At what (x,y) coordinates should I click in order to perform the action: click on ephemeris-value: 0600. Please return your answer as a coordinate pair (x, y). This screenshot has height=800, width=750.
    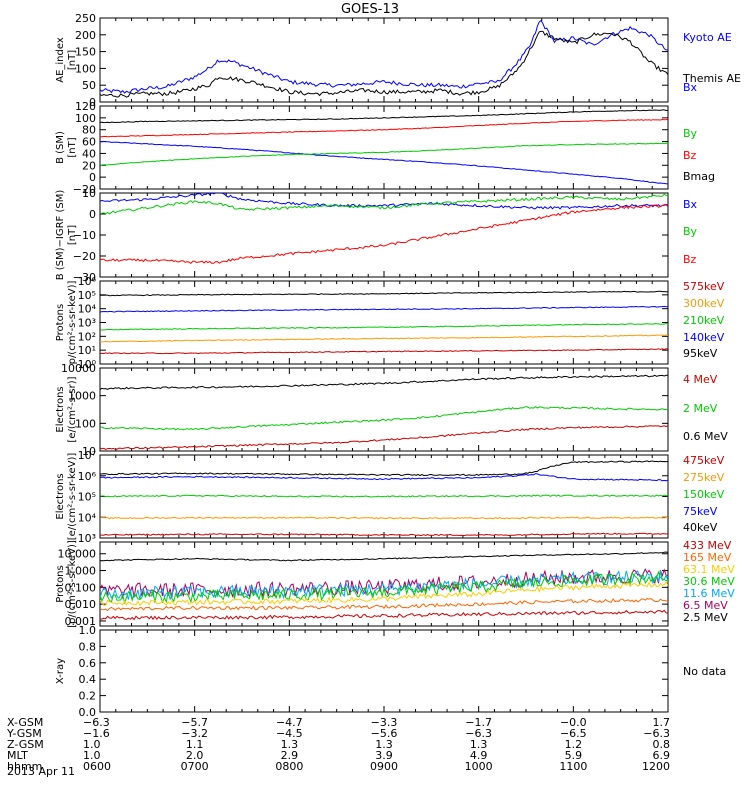
    Looking at the image, I should click on (97, 766).